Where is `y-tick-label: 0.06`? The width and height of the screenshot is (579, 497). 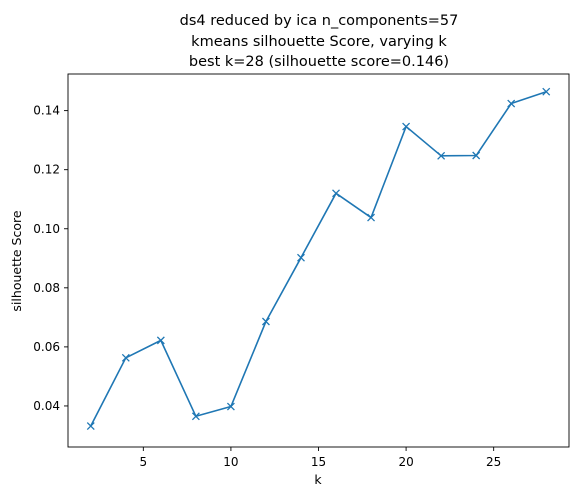
y-tick-label: 0.06 is located at coordinates (46, 347).